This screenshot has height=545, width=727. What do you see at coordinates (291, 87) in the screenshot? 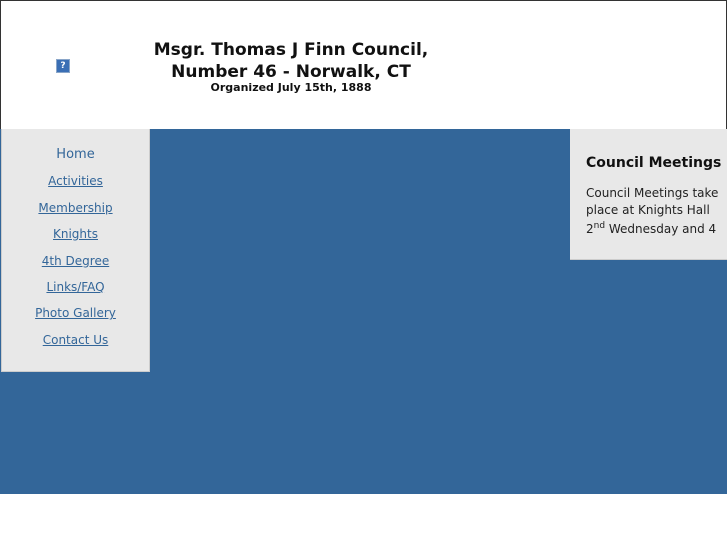
I see `site-subtitle: Organized July 15th, 1888` at bounding box center [291, 87].